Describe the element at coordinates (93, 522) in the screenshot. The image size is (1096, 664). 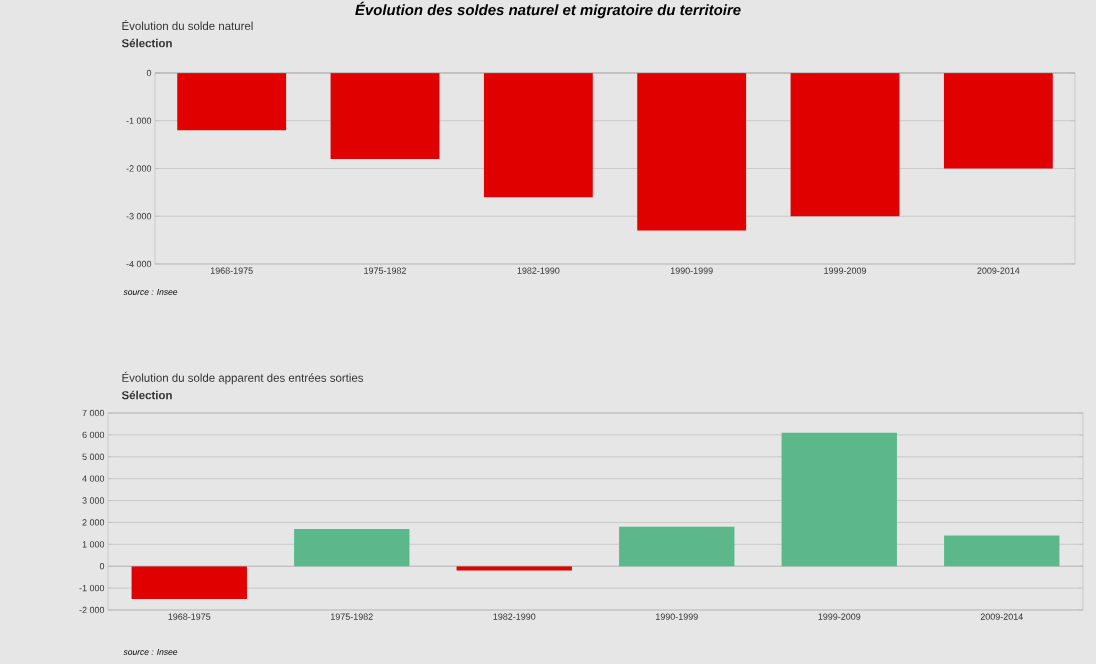
I see `y-tick-label: 2 000` at that location.